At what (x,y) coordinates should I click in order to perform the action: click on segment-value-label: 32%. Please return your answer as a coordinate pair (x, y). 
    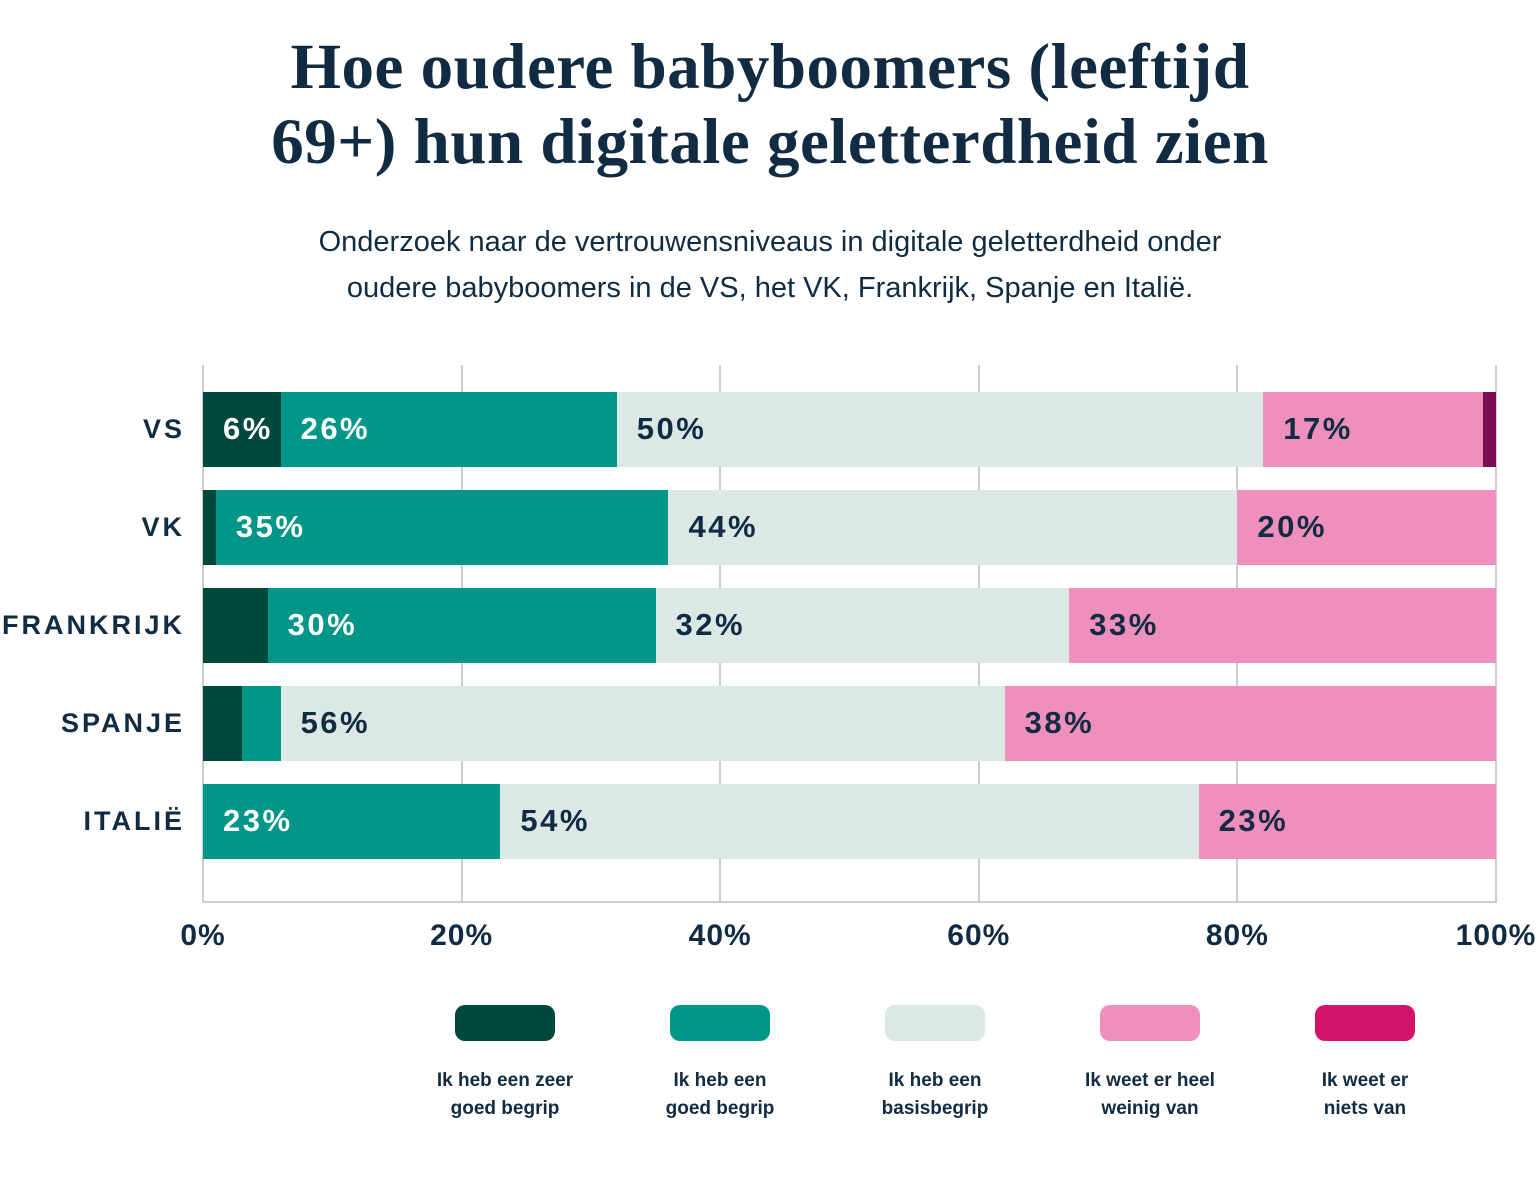
    Looking at the image, I should click on (710, 625).